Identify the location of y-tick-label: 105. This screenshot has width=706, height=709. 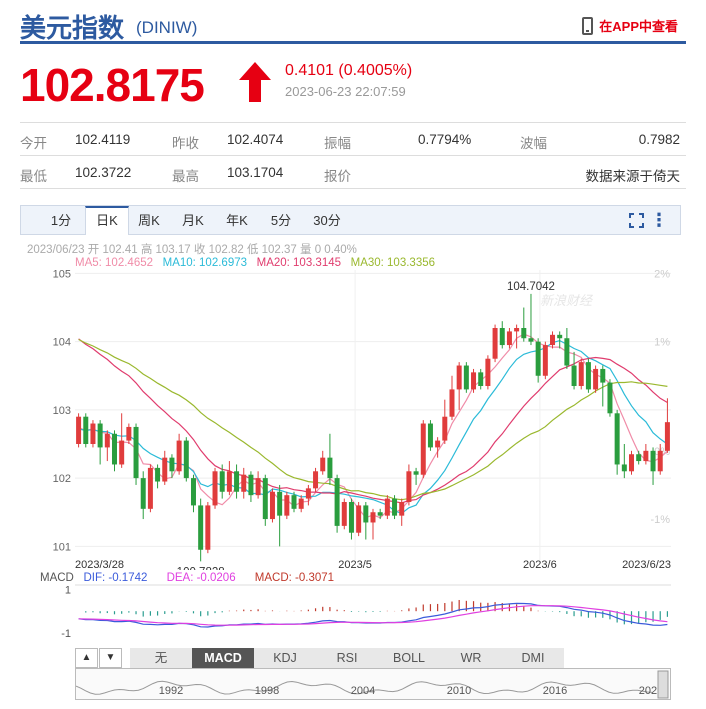
(62, 275).